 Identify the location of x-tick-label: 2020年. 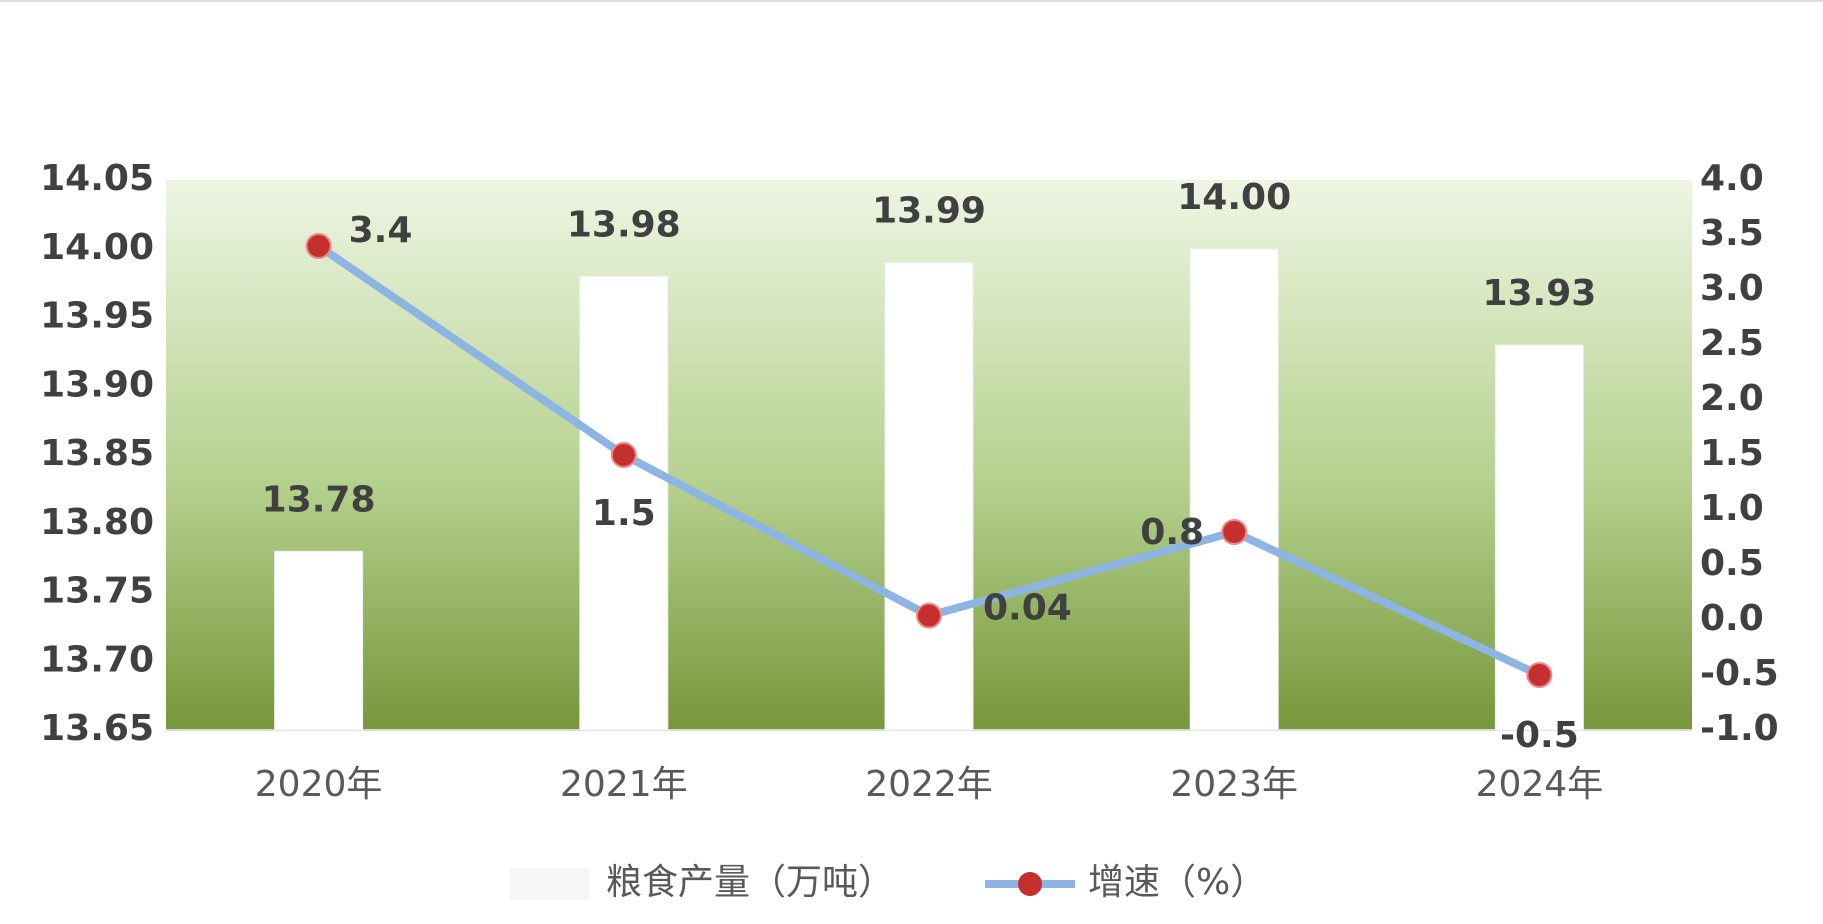
(319, 784).